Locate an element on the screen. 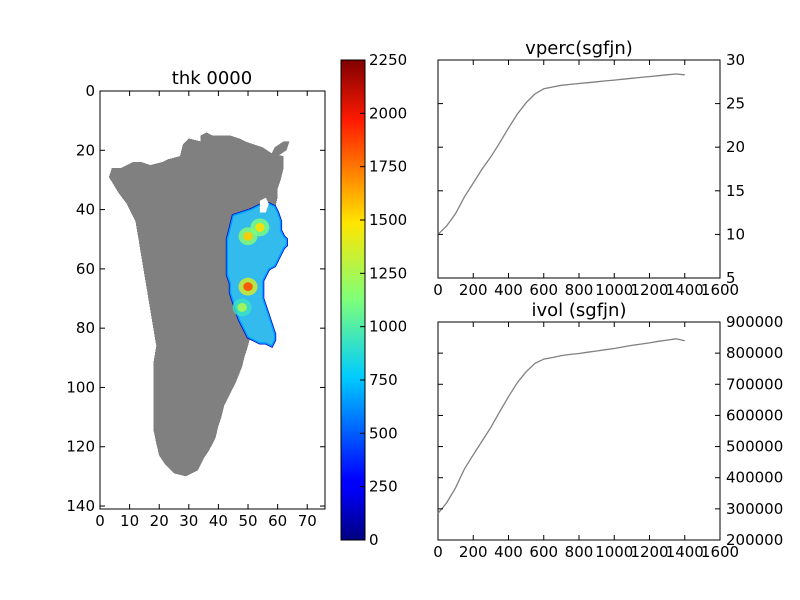 The width and height of the screenshot is (800, 600). thk-colorbar: 0 250 500 750 1000 1250 1500 1750 2000 2250 is located at coordinates (373, 300).